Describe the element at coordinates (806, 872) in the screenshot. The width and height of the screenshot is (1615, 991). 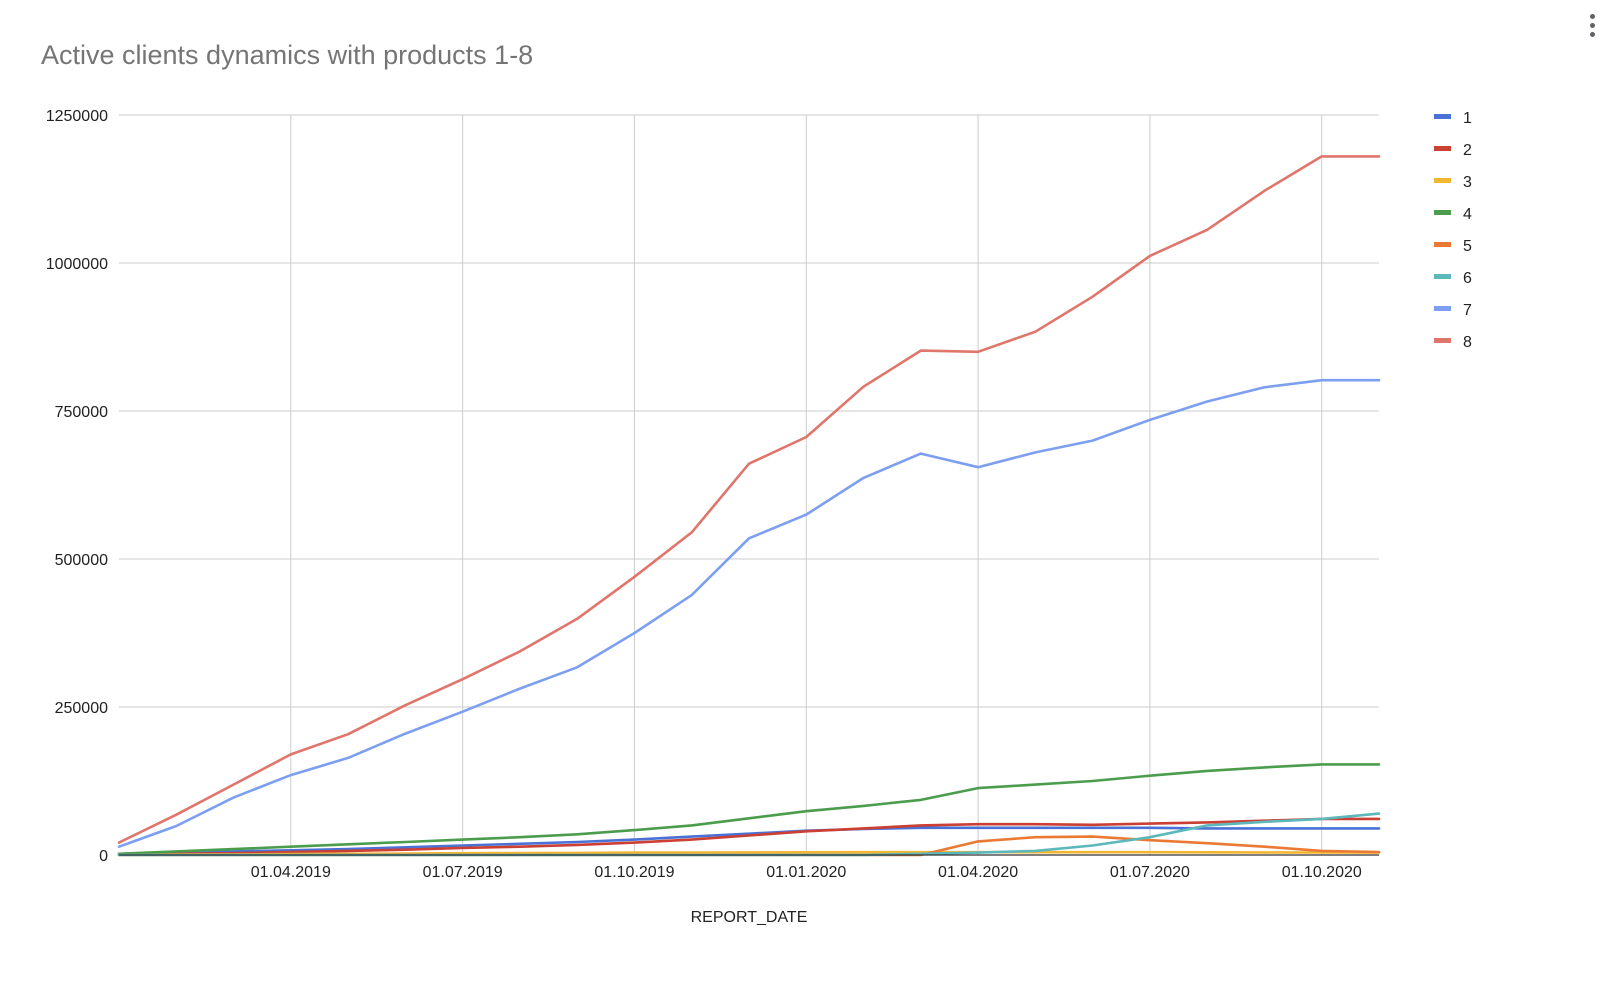
I see `x-tick-label: 01.01.2020` at that location.